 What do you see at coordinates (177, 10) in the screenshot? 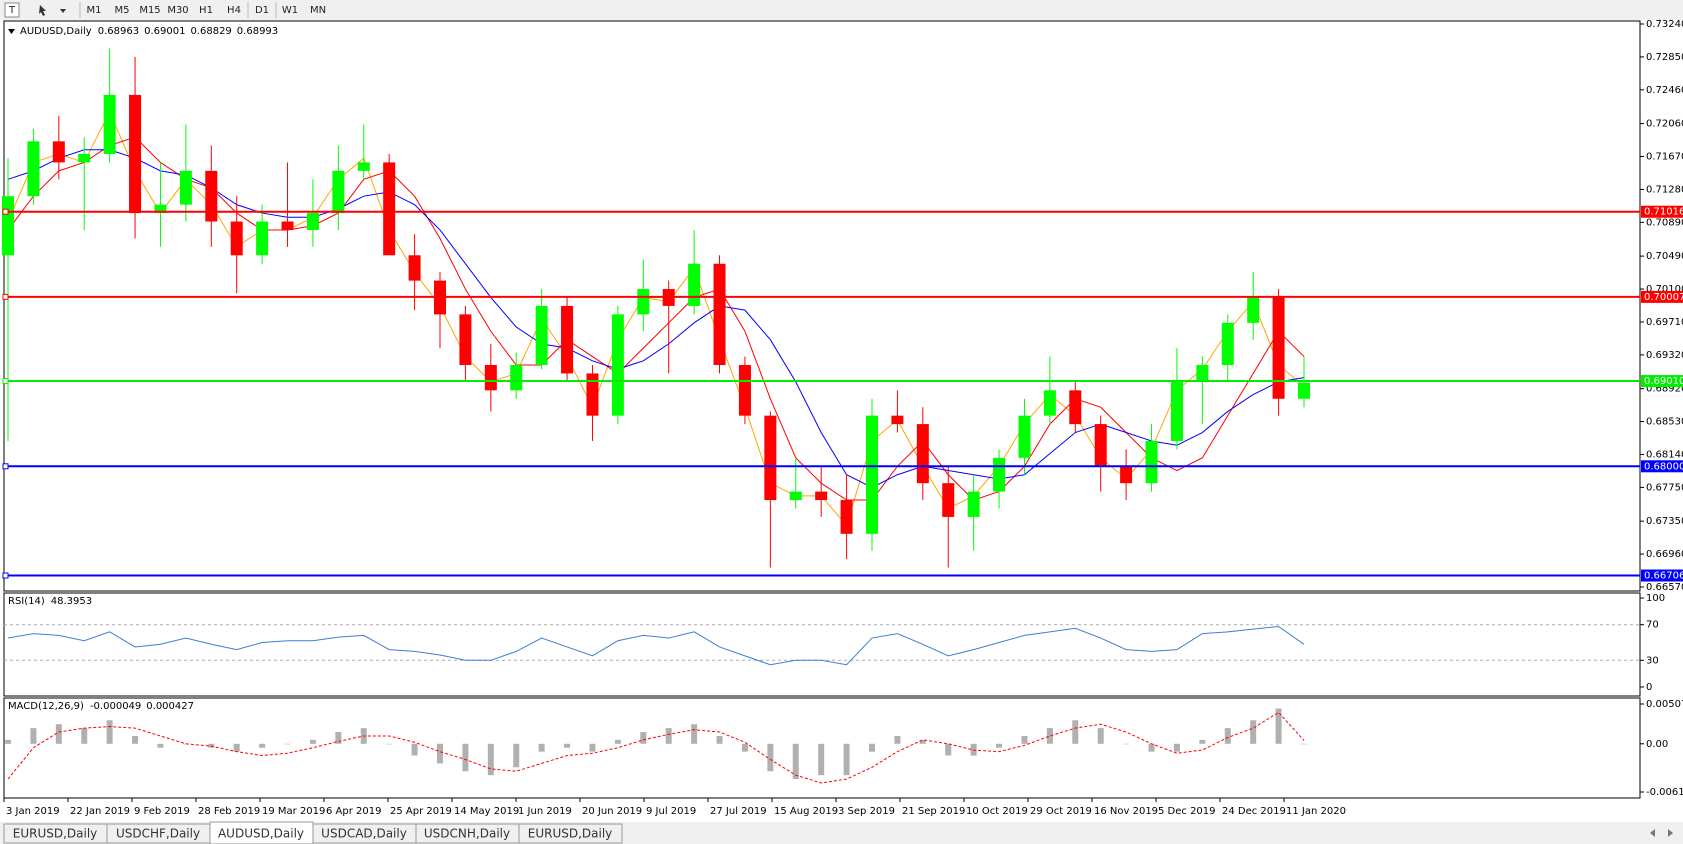
I see `timeframe-button: M30` at bounding box center [177, 10].